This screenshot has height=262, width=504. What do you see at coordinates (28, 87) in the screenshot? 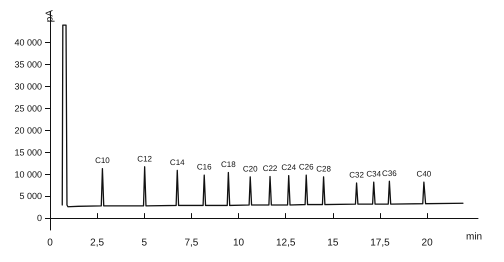
I see `y-tick-label: 30 000` at bounding box center [28, 87].